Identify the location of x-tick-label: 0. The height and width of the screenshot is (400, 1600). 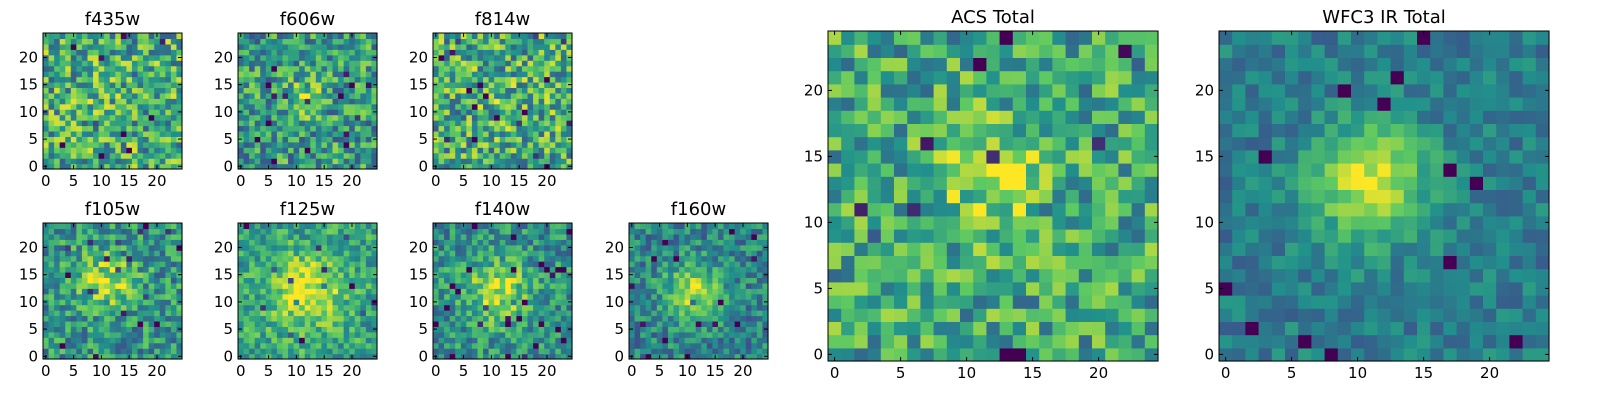
(436, 371).